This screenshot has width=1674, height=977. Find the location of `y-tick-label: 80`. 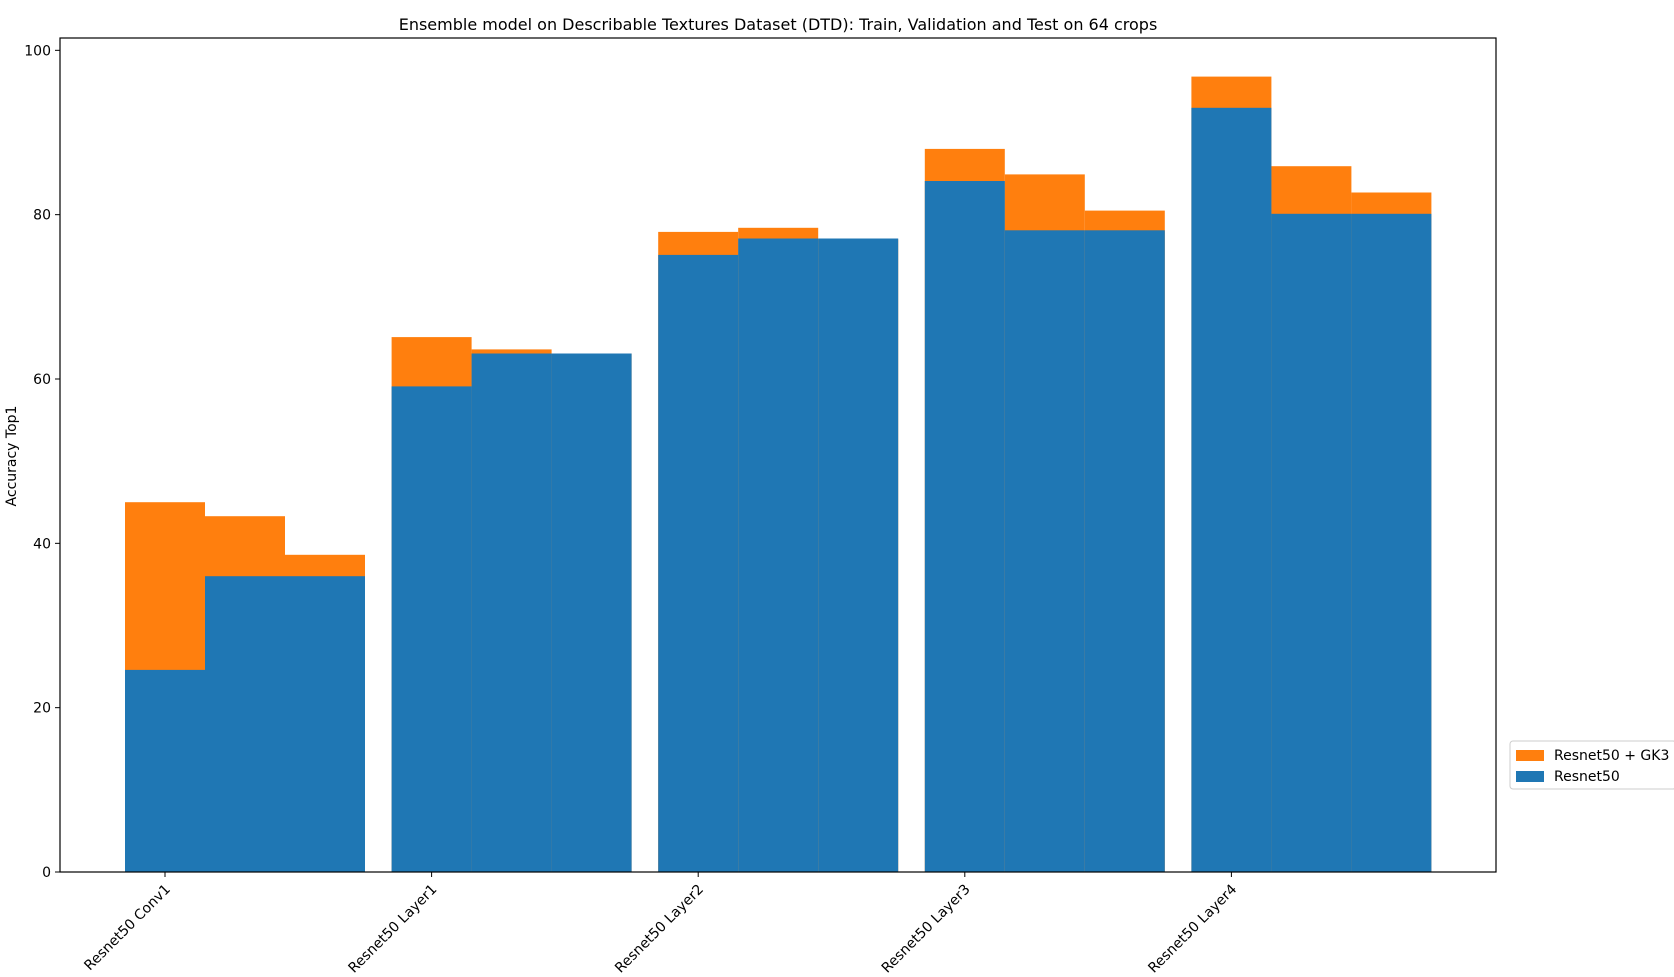

y-tick-label: 80 is located at coordinates (42, 216).